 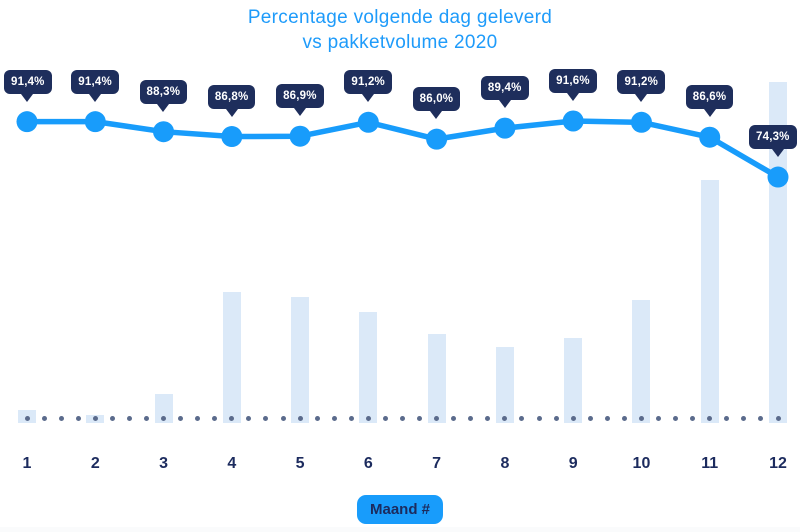 What do you see at coordinates (231, 100) in the screenshot?
I see `data-label-tooltip: 86,8%` at bounding box center [231, 100].